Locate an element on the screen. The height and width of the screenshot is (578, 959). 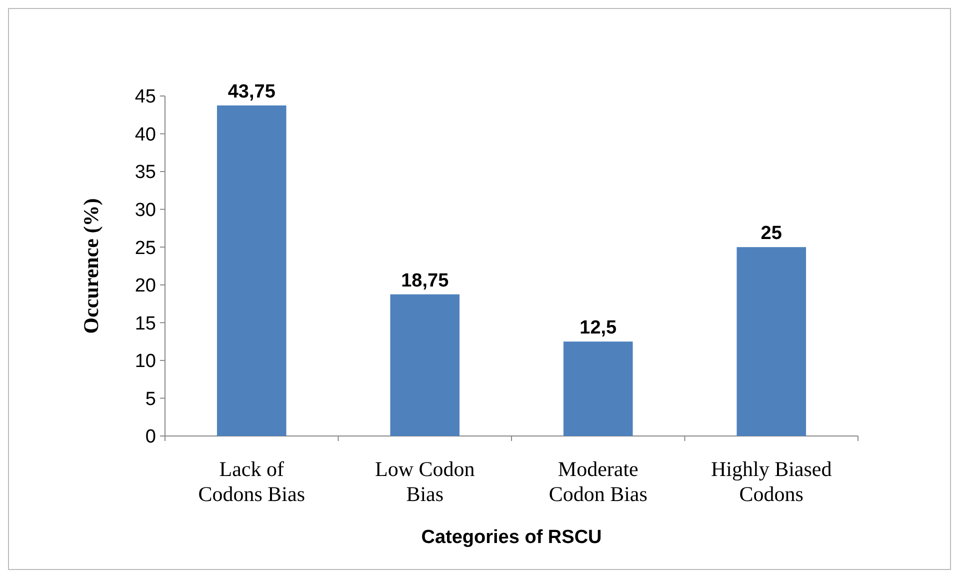
y-tick-label: 5 is located at coordinates (150, 399).